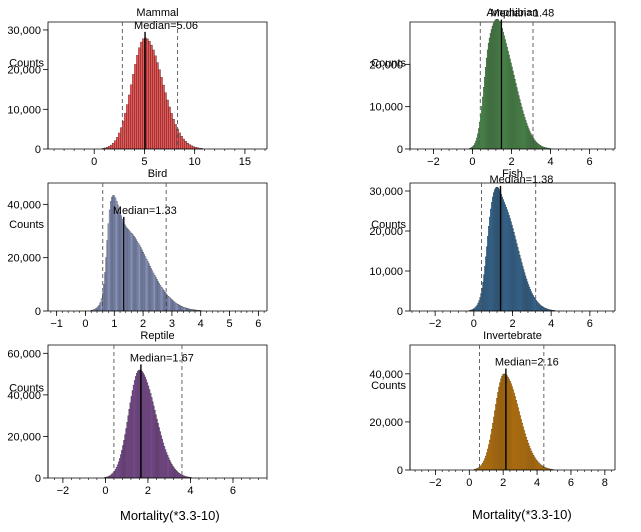 The image size is (641, 532). I want to click on median-label: Median=5.06, so click(166, 26).